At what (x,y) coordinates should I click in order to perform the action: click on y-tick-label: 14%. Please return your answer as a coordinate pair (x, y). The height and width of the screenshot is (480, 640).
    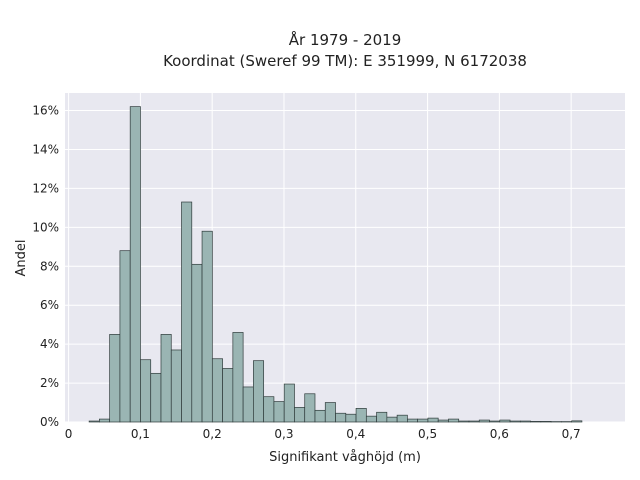
    Looking at the image, I should click on (45, 149).